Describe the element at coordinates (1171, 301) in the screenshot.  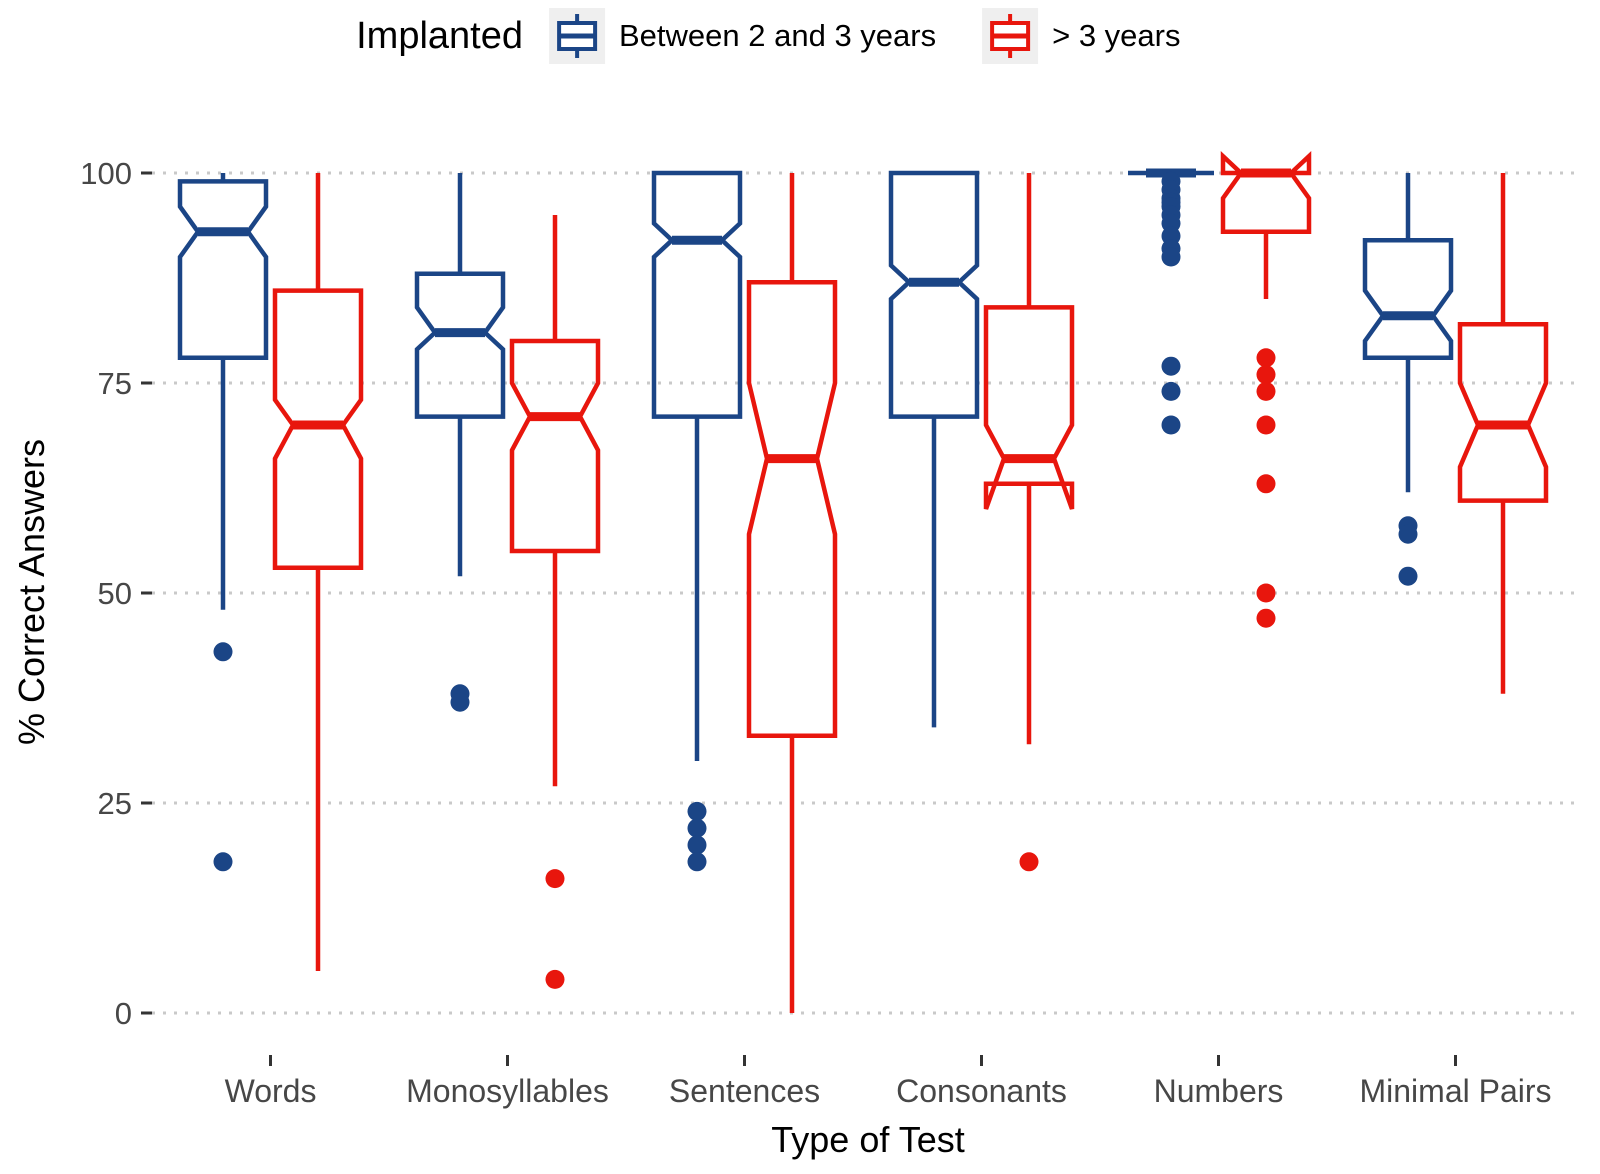
I see `box-numbers-series0` at that location.